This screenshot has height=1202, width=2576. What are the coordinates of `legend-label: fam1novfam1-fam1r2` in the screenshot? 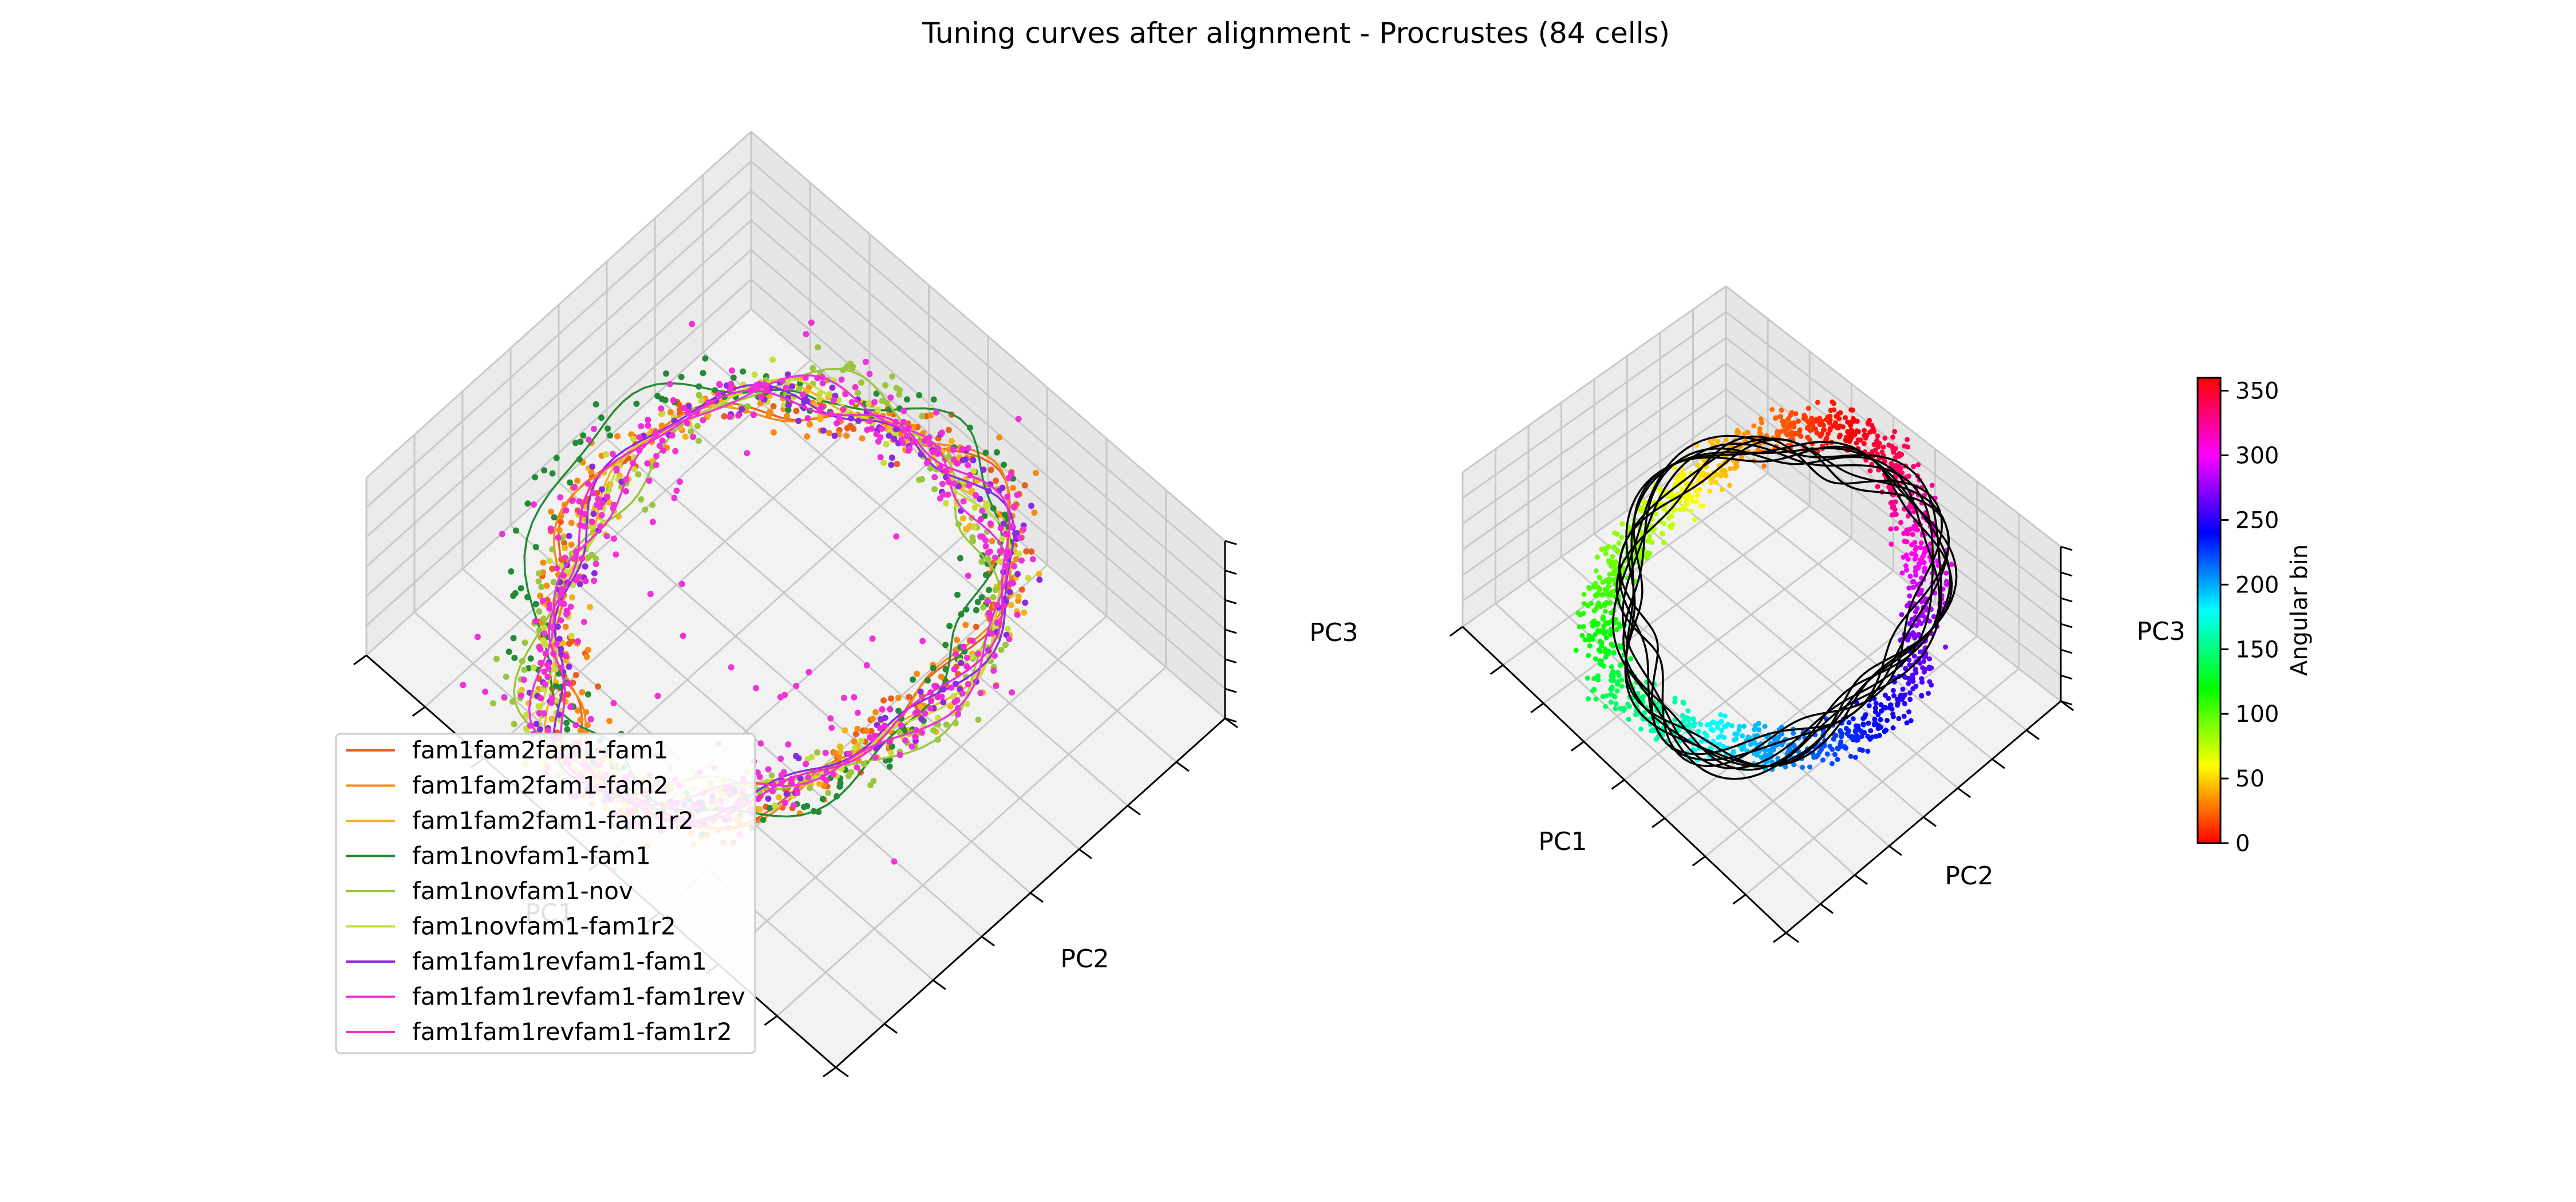 It's located at (544, 926).